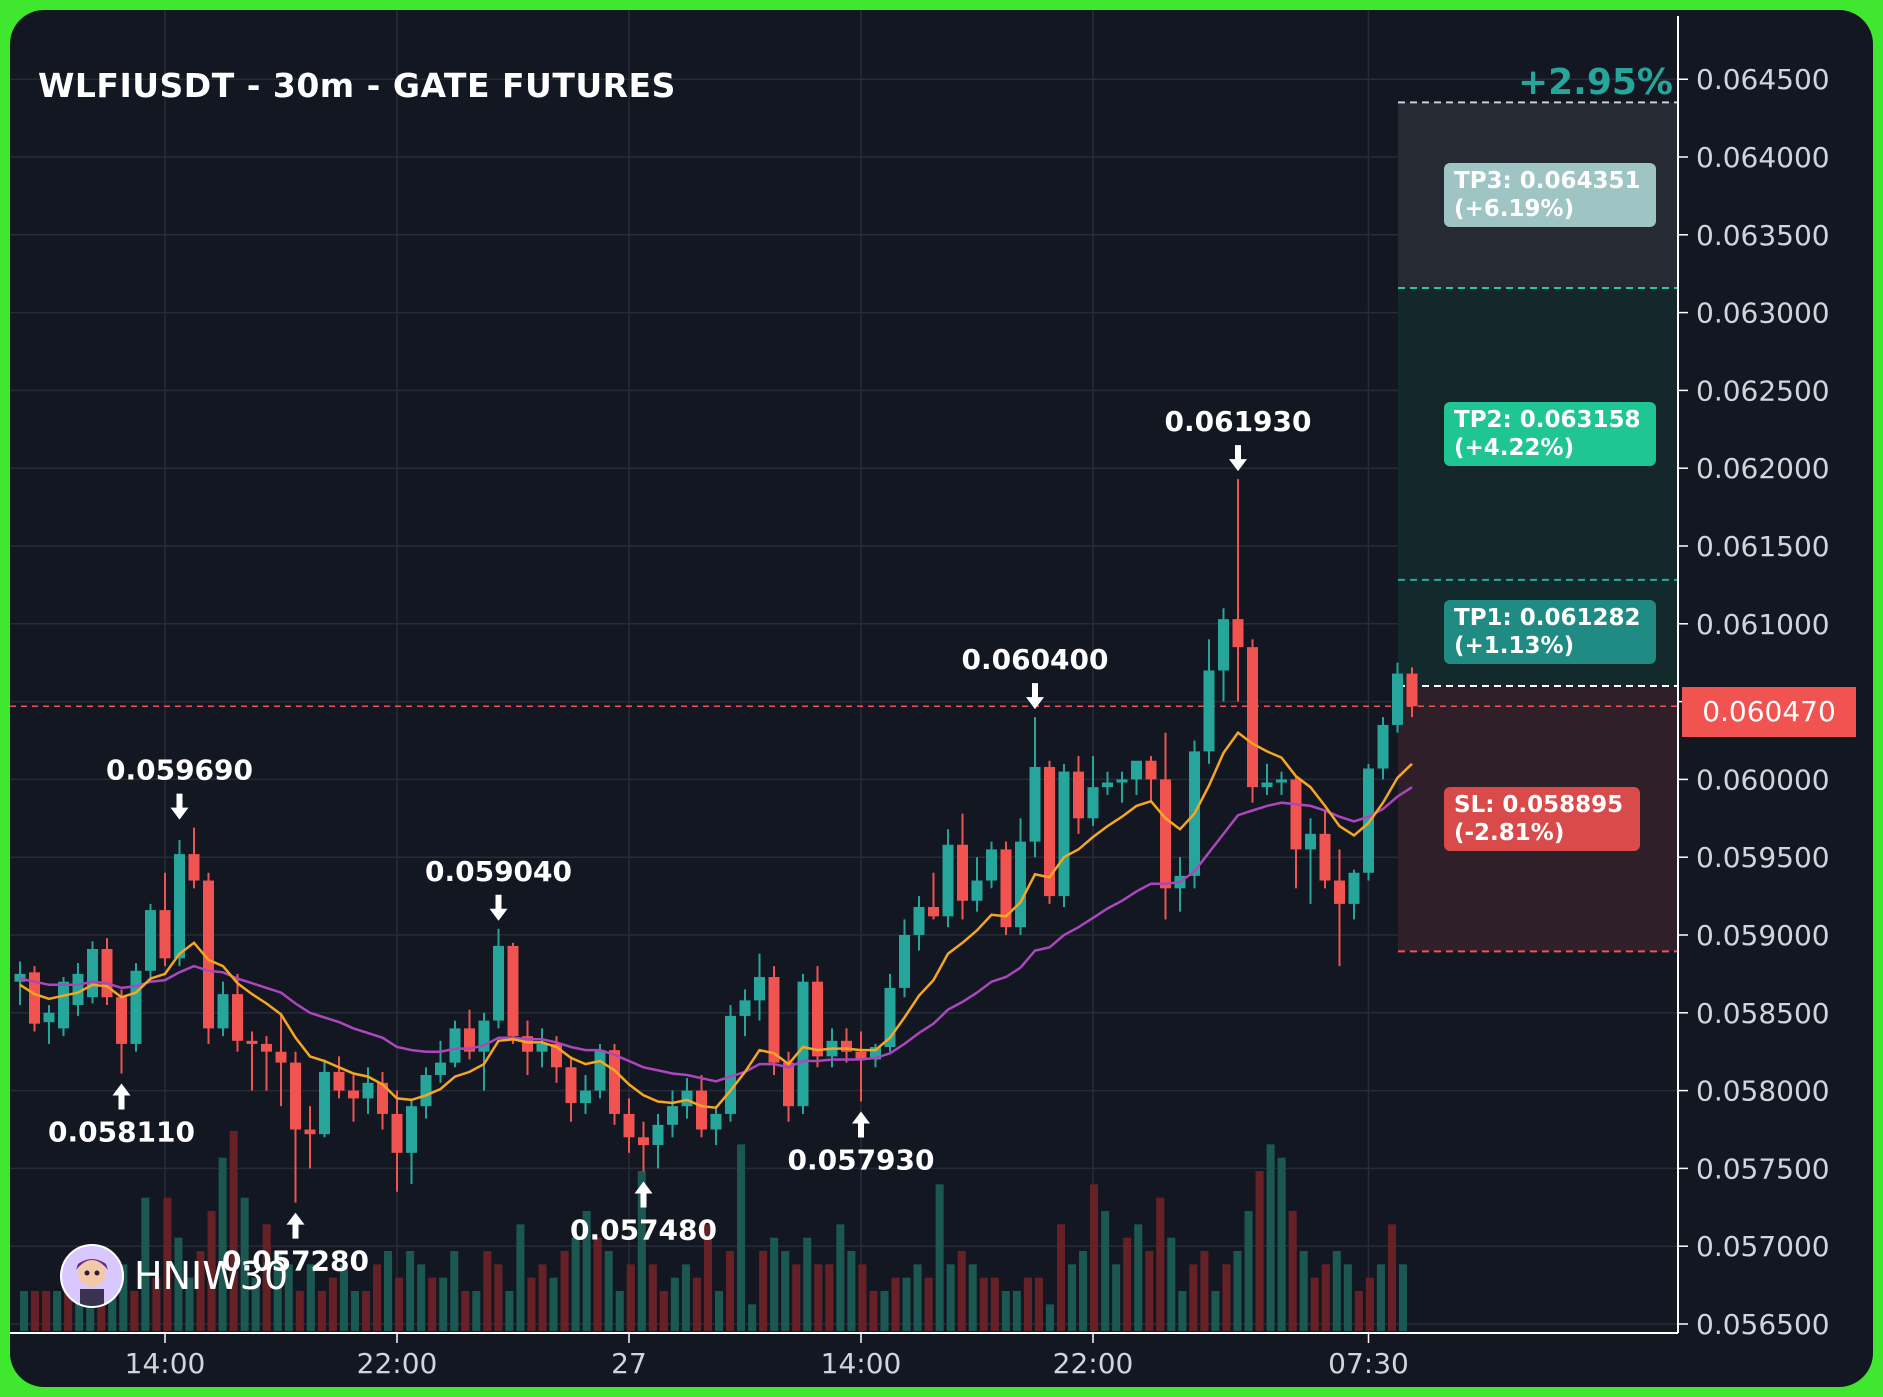  What do you see at coordinates (1595, 82) in the screenshot?
I see `change-percent: +2.95%` at bounding box center [1595, 82].